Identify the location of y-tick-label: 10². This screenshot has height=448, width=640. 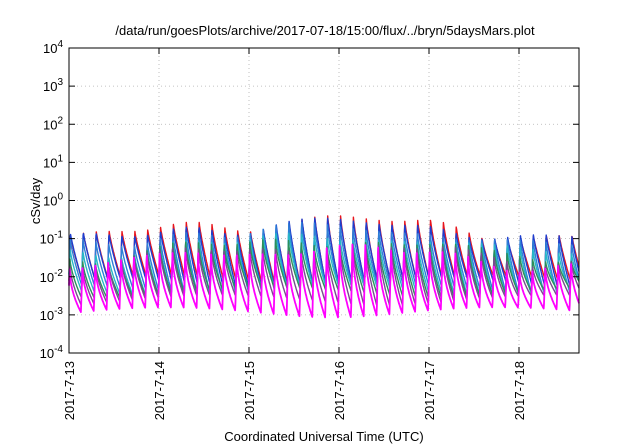
(53, 123).